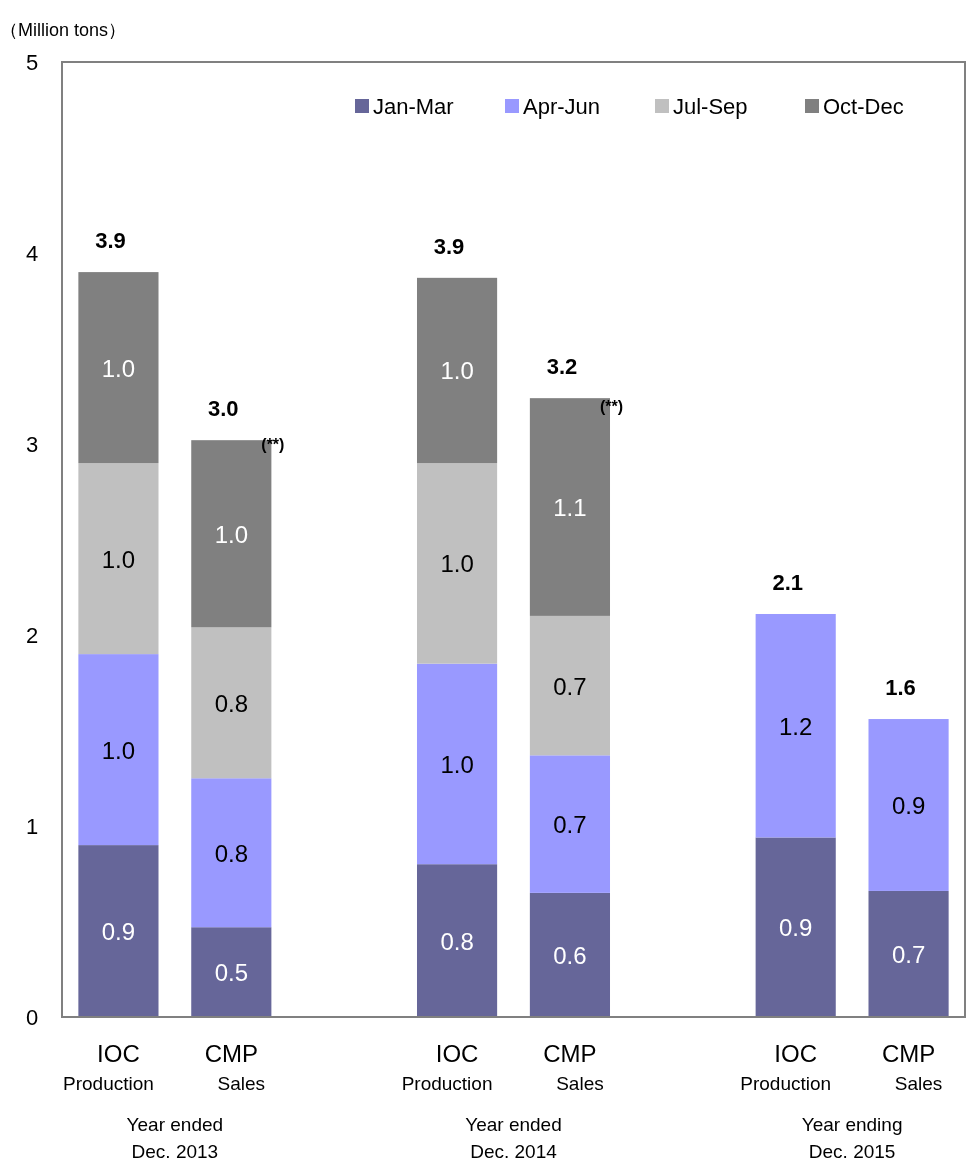 Image resolution: width=969 pixels, height=1163 pixels. What do you see at coordinates (513, 1138) in the screenshot?
I see `text: Year ended Dec. 2014` at bounding box center [513, 1138].